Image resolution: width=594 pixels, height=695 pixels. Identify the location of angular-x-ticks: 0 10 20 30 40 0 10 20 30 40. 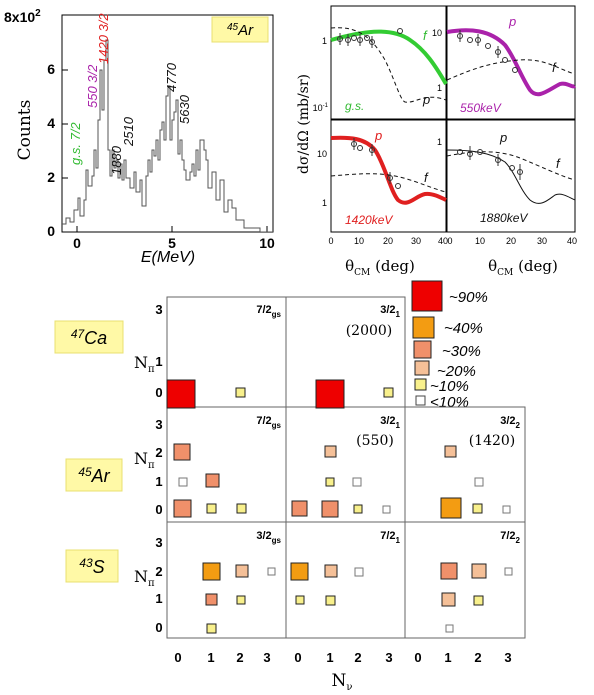
(452, 241).